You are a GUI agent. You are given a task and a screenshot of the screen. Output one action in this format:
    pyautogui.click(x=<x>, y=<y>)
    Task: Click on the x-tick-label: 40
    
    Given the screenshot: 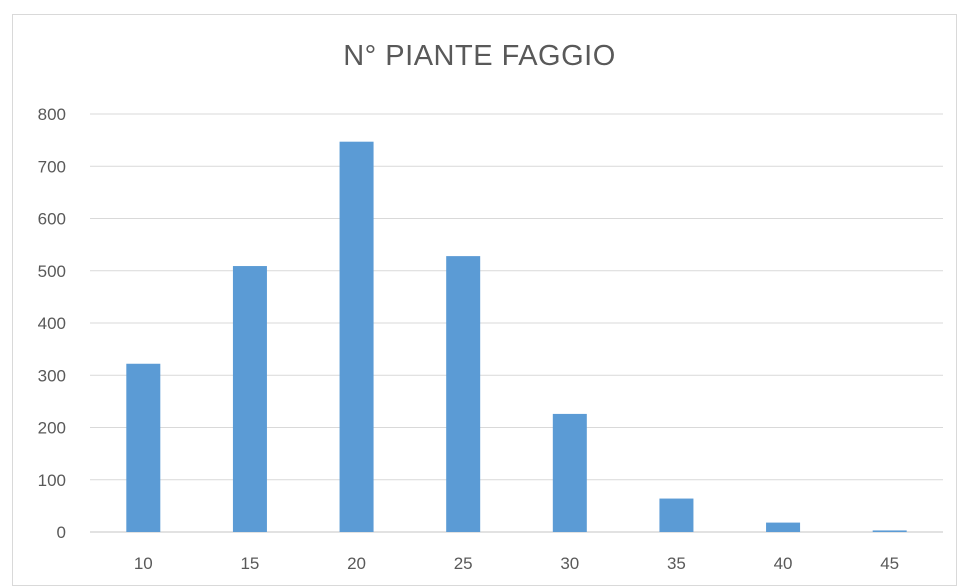 What is the action you would take?
    pyautogui.click(x=783, y=563)
    